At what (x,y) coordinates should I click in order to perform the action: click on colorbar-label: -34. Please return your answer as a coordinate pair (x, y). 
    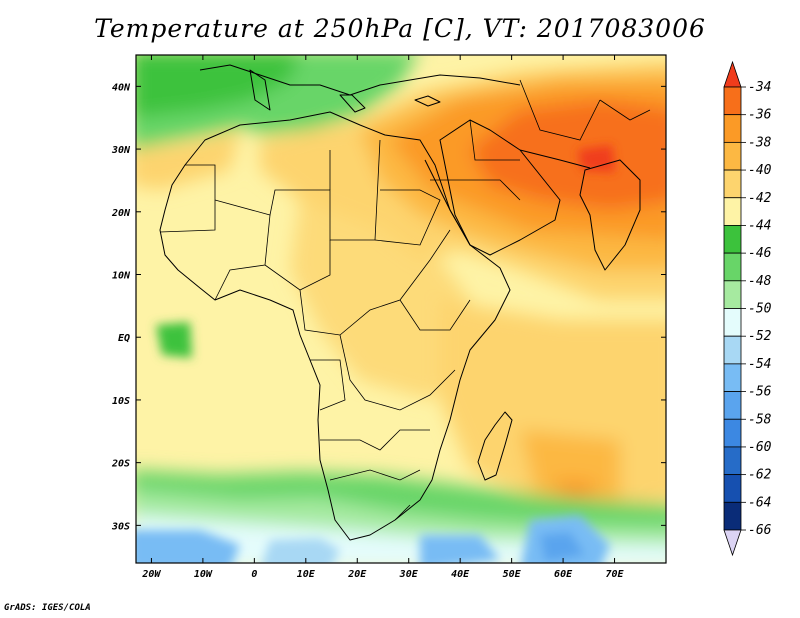
    Looking at the image, I should click on (759, 87).